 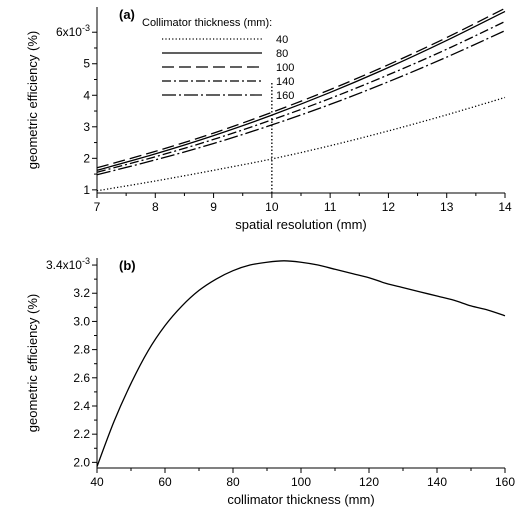 I want to click on y-tick-label: 3.2, so click(x=81, y=293).